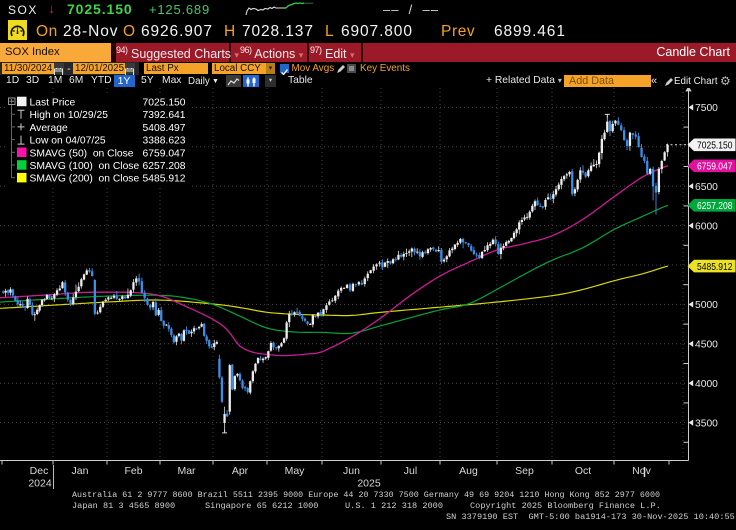  Describe the element at coordinates (641, 471) in the screenshot. I see `svg-text: Nov` at that location.